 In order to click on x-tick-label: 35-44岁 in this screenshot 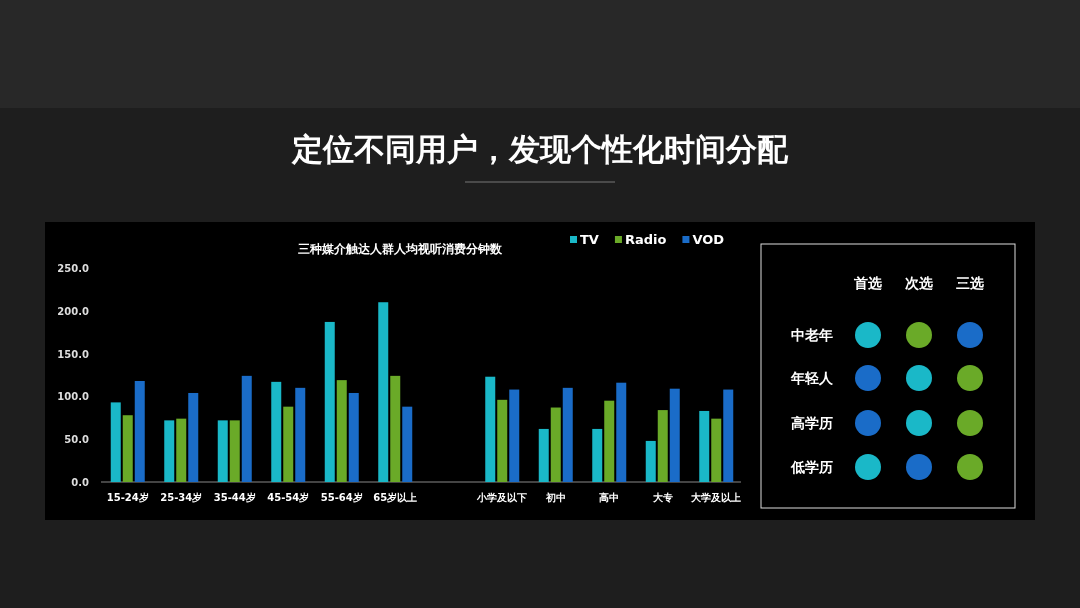, I will do `click(234, 497)`.